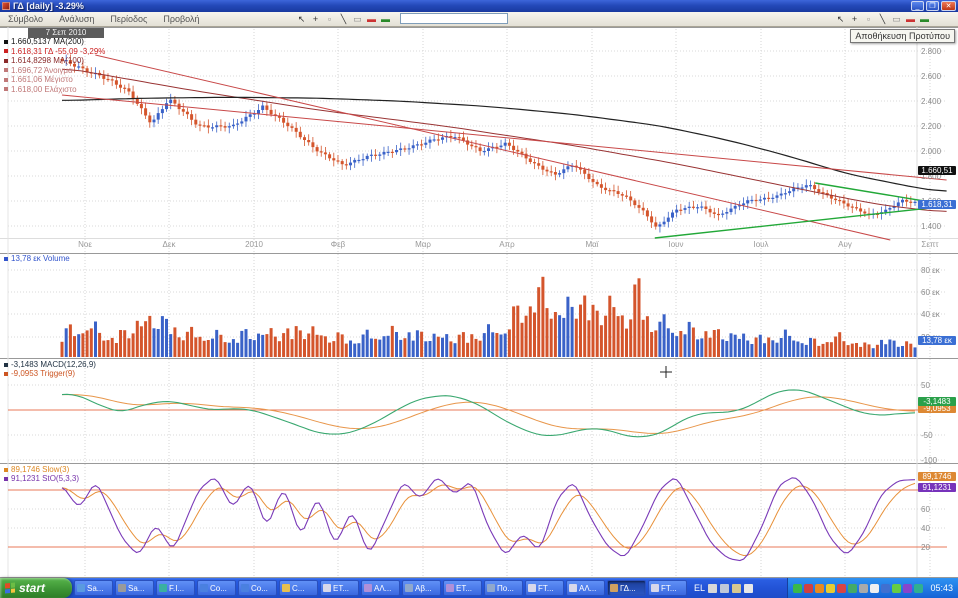 This screenshot has width=958, height=598. I want to click on legend-text: 13,78 εκ Volume, so click(40, 258).